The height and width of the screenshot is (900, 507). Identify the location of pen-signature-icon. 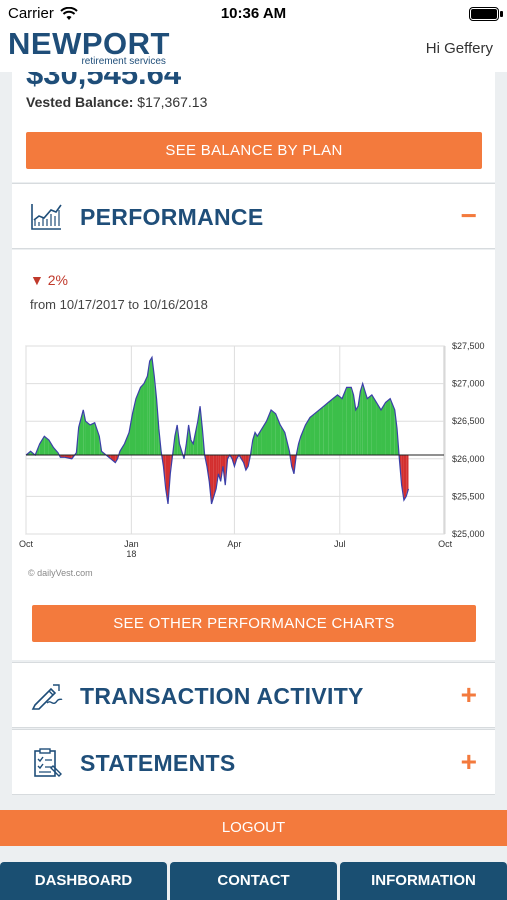
(47, 697).